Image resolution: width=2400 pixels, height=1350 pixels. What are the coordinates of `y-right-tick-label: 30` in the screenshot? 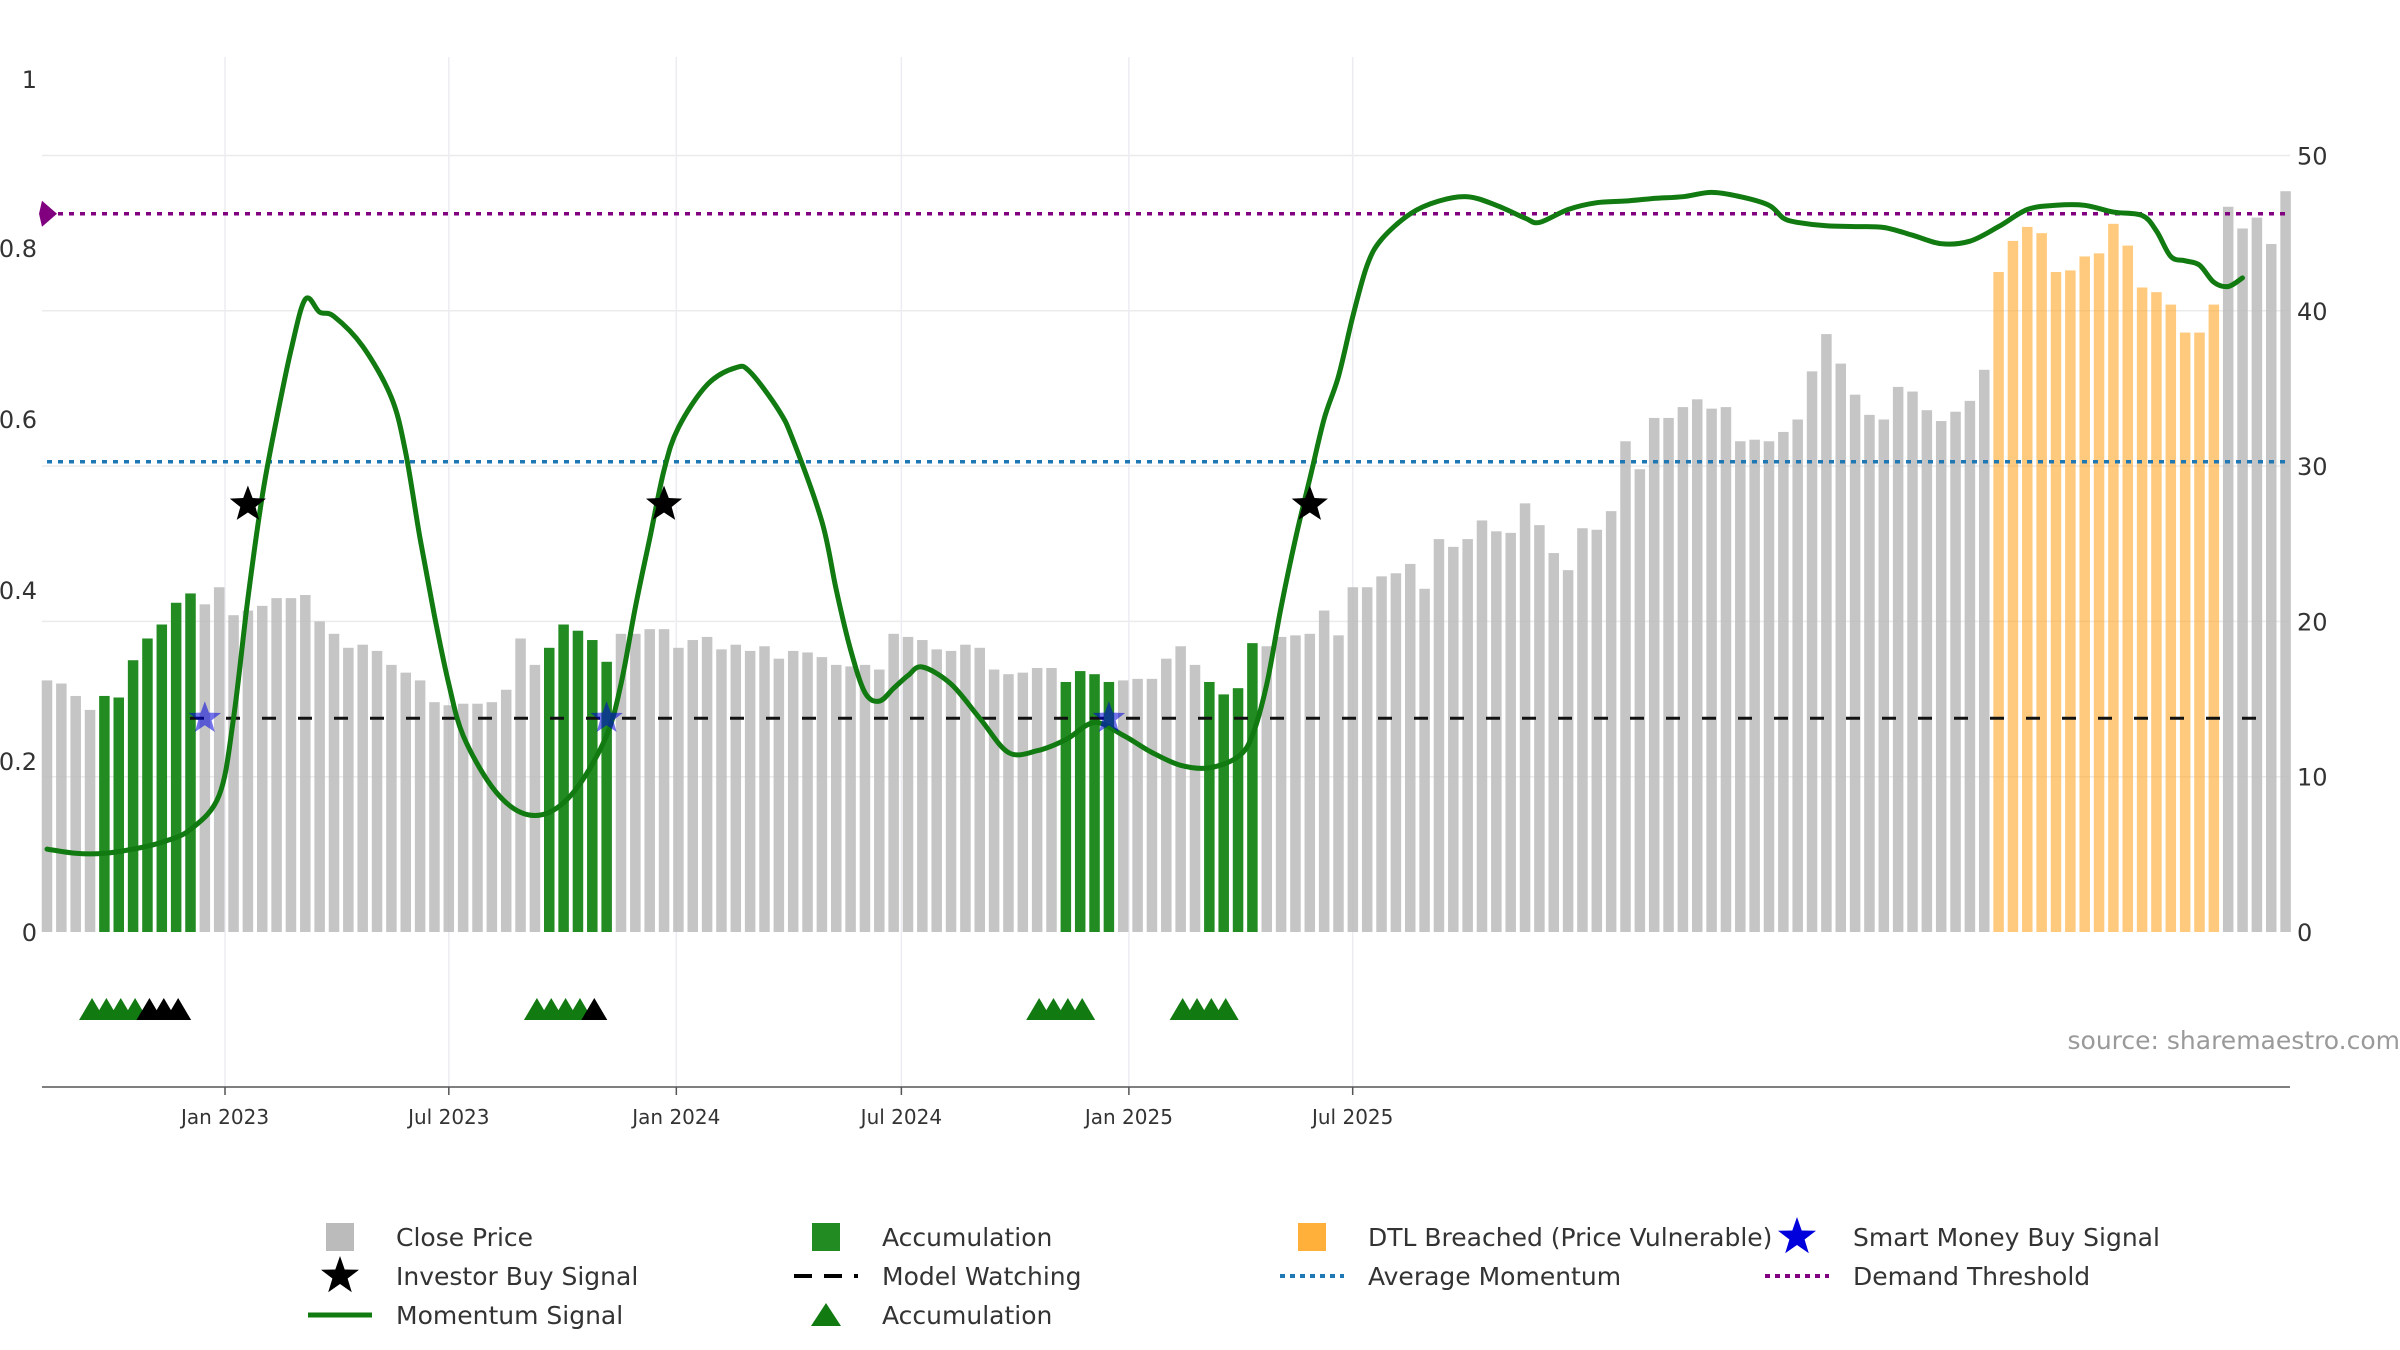 It's located at (2312, 467).